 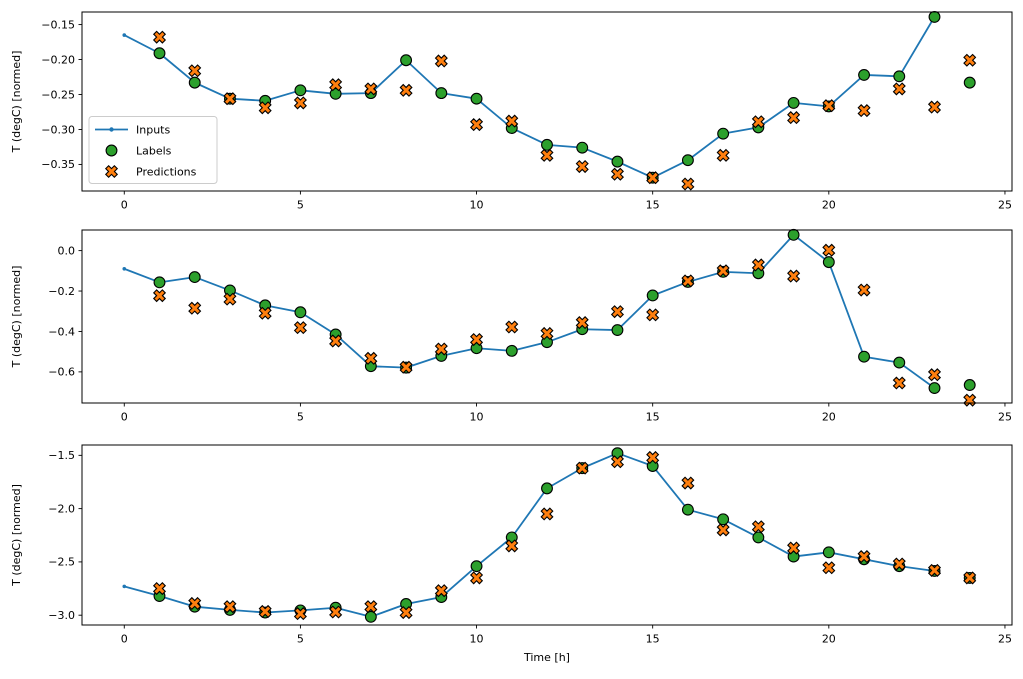 What do you see at coordinates (111, 129) in the screenshot?
I see `legend-inputs-dot-icon` at bounding box center [111, 129].